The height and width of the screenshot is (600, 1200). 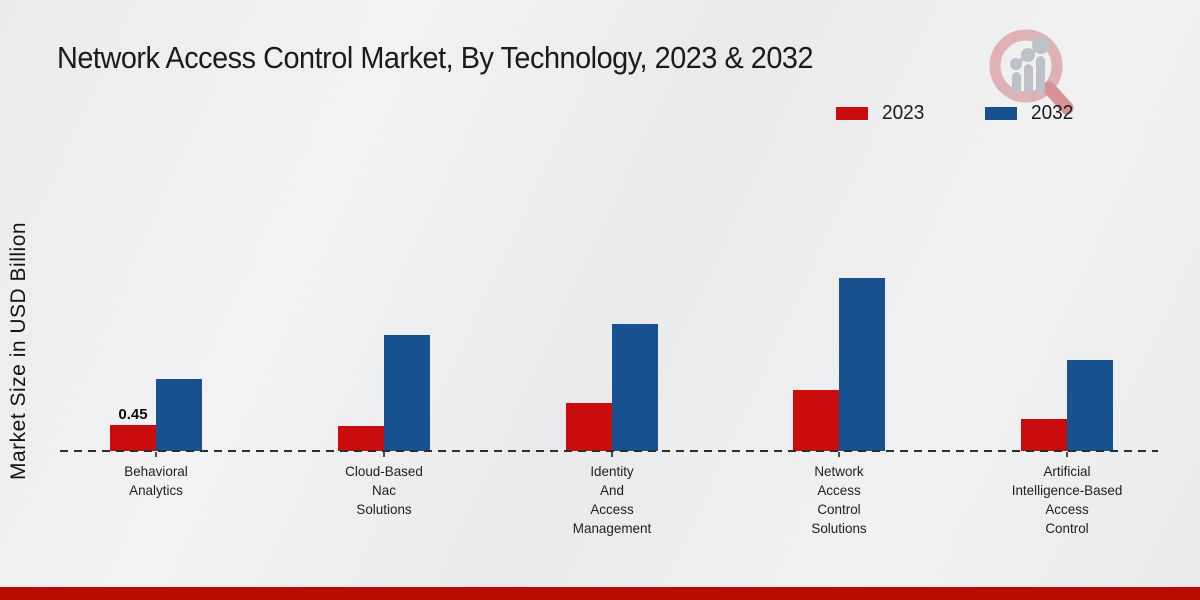 I want to click on magnifier-bar-chart-logo-icon, so click(x=1031, y=72).